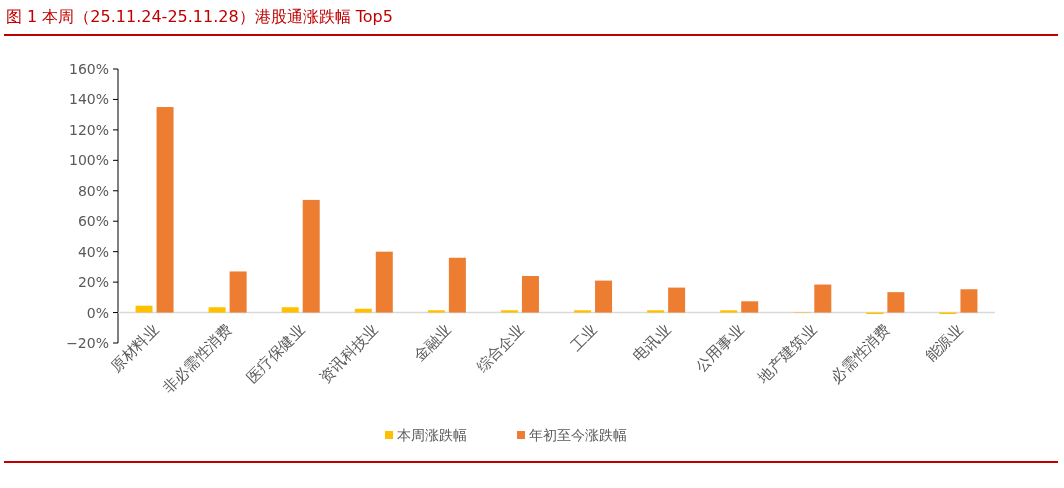 Image resolution: width=1064 pixels, height=488 pixels. I want to click on legend-label: 本周涨跌幅, so click(432, 435).